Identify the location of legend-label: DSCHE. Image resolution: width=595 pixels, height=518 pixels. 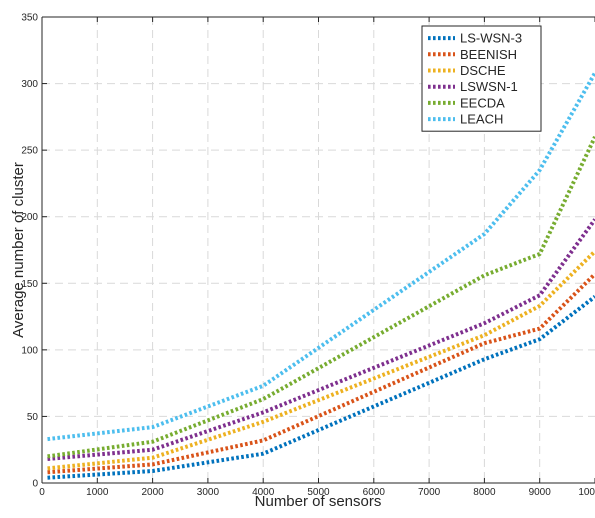
(483, 70).